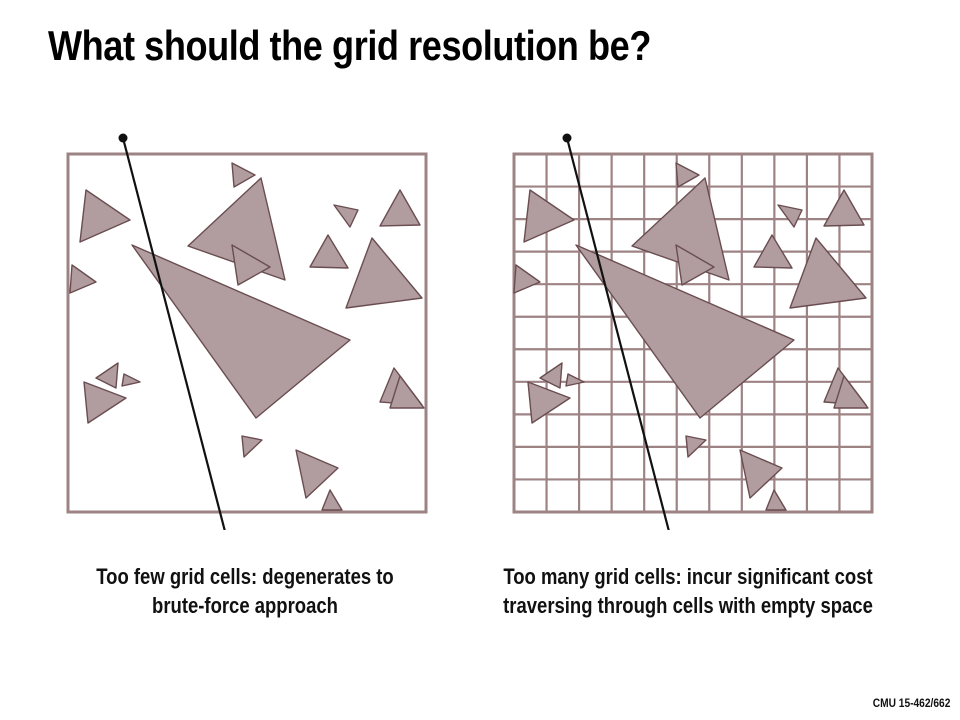 The image size is (960, 720). What do you see at coordinates (245, 605) in the screenshot?
I see `coarse-caption-line-2: brute-force approach` at bounding box center [245, 605].